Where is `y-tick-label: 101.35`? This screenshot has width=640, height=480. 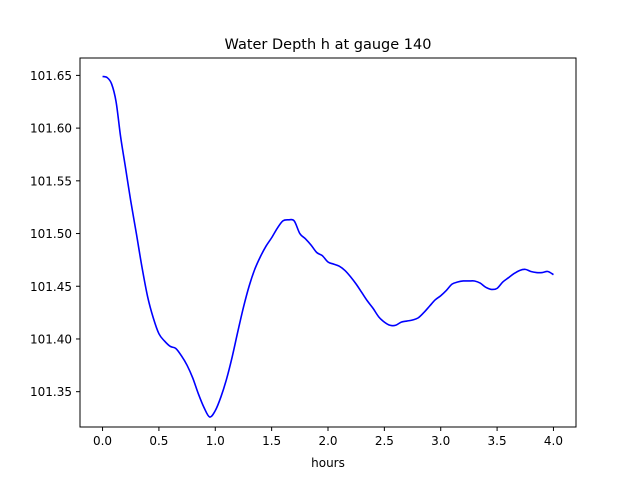 y-tick-label: 101.35 is located at coordinates (51, 392).